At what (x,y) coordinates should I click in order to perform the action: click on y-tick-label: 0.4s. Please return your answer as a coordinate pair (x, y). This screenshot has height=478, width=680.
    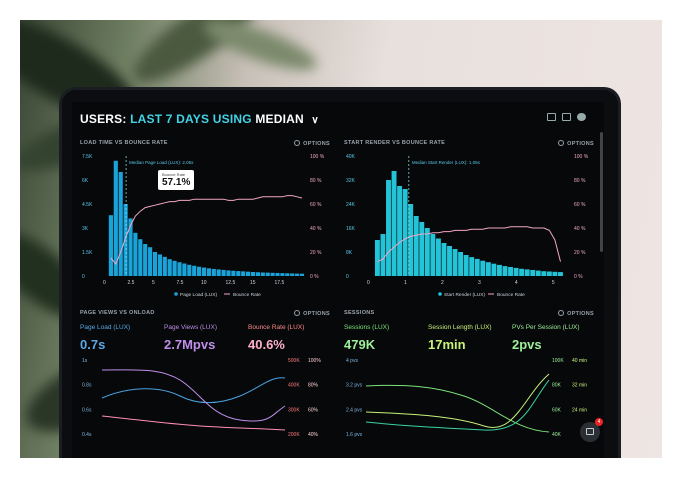
    Looking at the image, I should click on (87, 435).